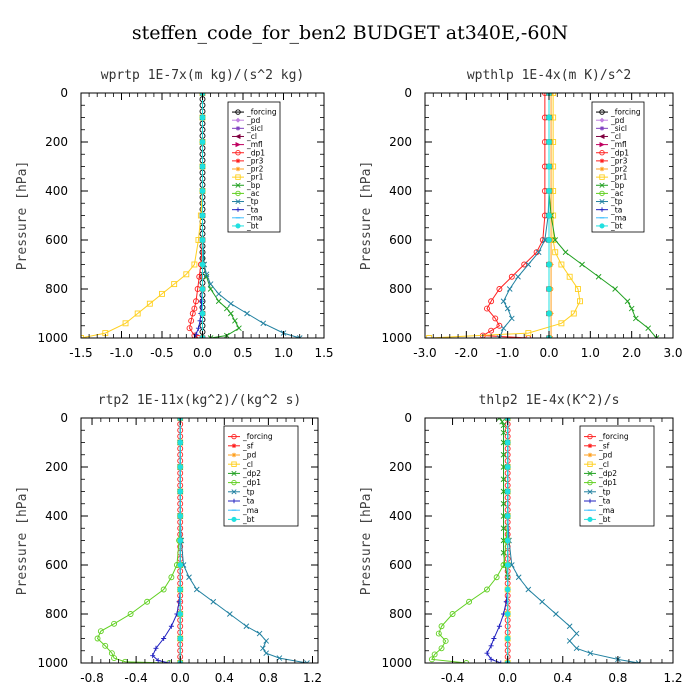  What do you see at coordinates (396, 663) in the screenshot?
I see `y-tick-label: 1000` at bounding box center [396, 663].